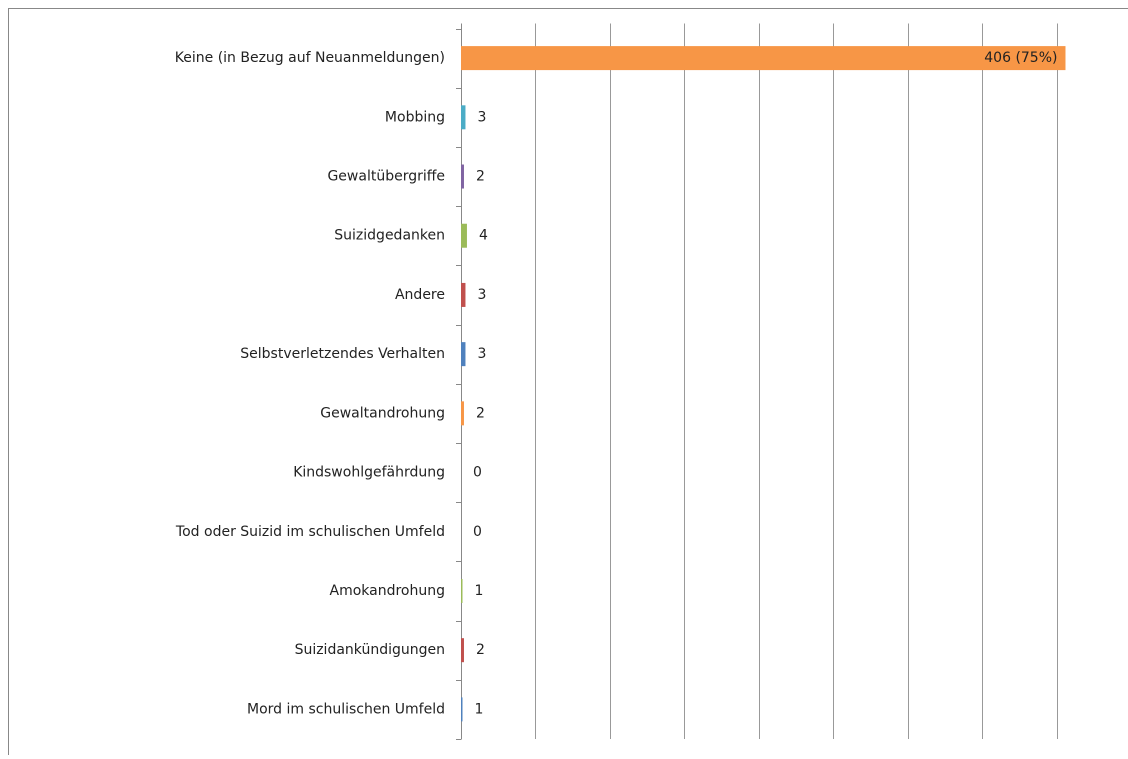 The image size is (1128, 759). I want to click on y-tick-label: Selbstverletzendes Verhalten, so click(342, 354).